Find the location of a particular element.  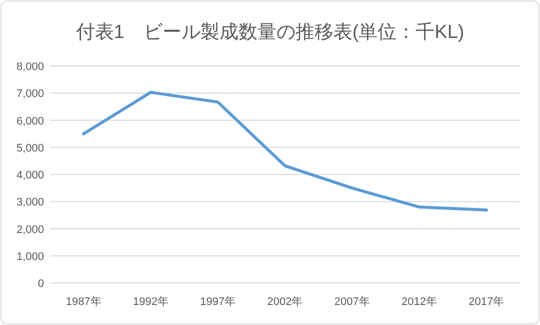

y-tick-label: 2,000 is located at coordinates (30, 230).